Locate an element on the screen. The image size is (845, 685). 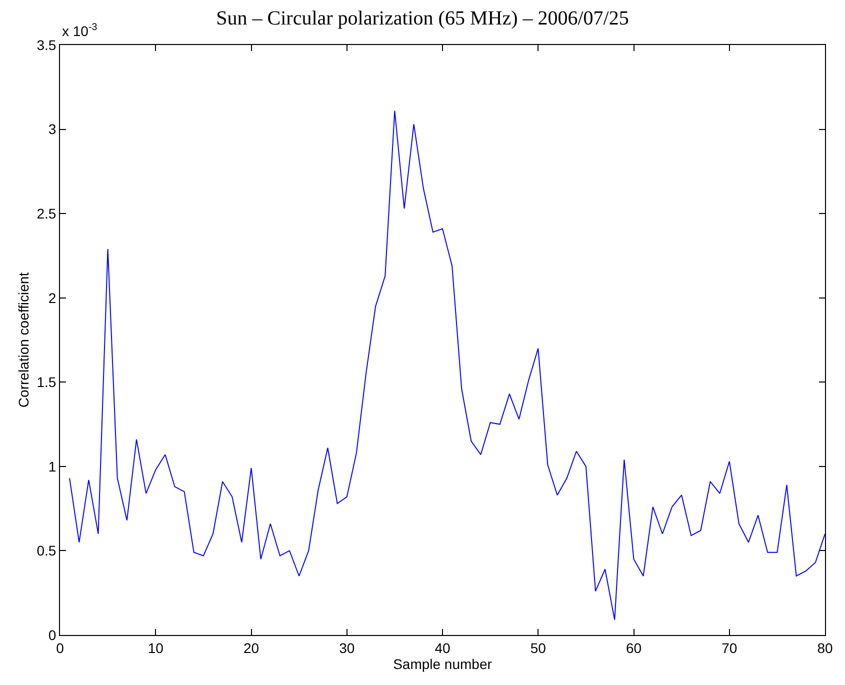
x-tick-label: 10 is located at coordinates (156, 648).